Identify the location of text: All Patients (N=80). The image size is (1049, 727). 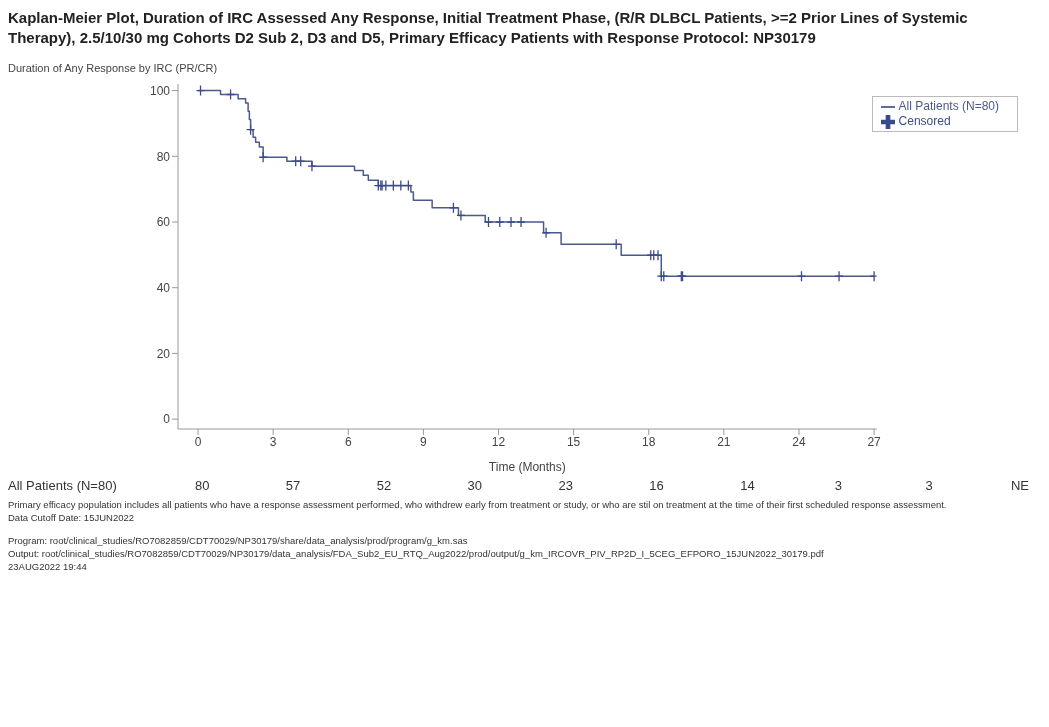
(62, 485).